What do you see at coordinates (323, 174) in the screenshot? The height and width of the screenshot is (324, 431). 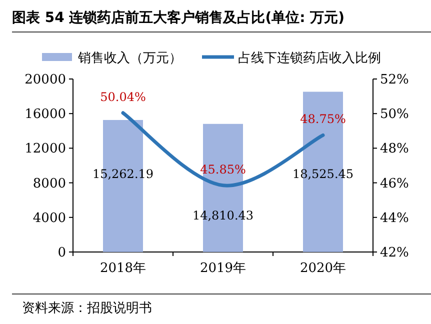 I see `data-label: 18,525.45` at bounding box center [323, 174].